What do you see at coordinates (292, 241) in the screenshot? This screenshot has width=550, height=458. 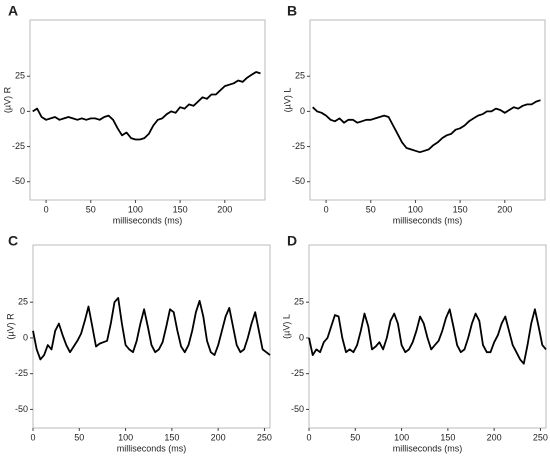 I see `panel-label: D` at bounding box center [292, 241].